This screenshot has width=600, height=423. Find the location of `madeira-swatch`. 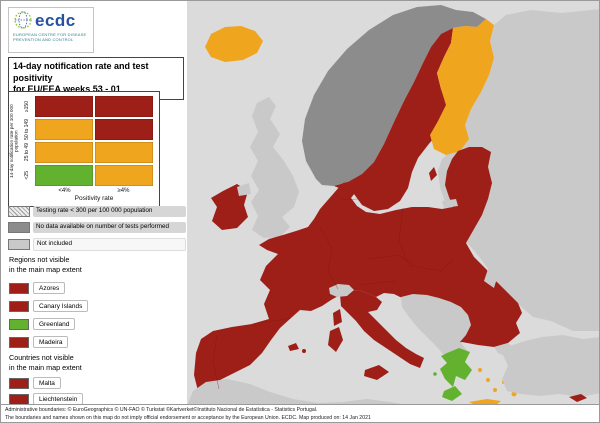

madeira-swatch is located at coordinates (19, 342).